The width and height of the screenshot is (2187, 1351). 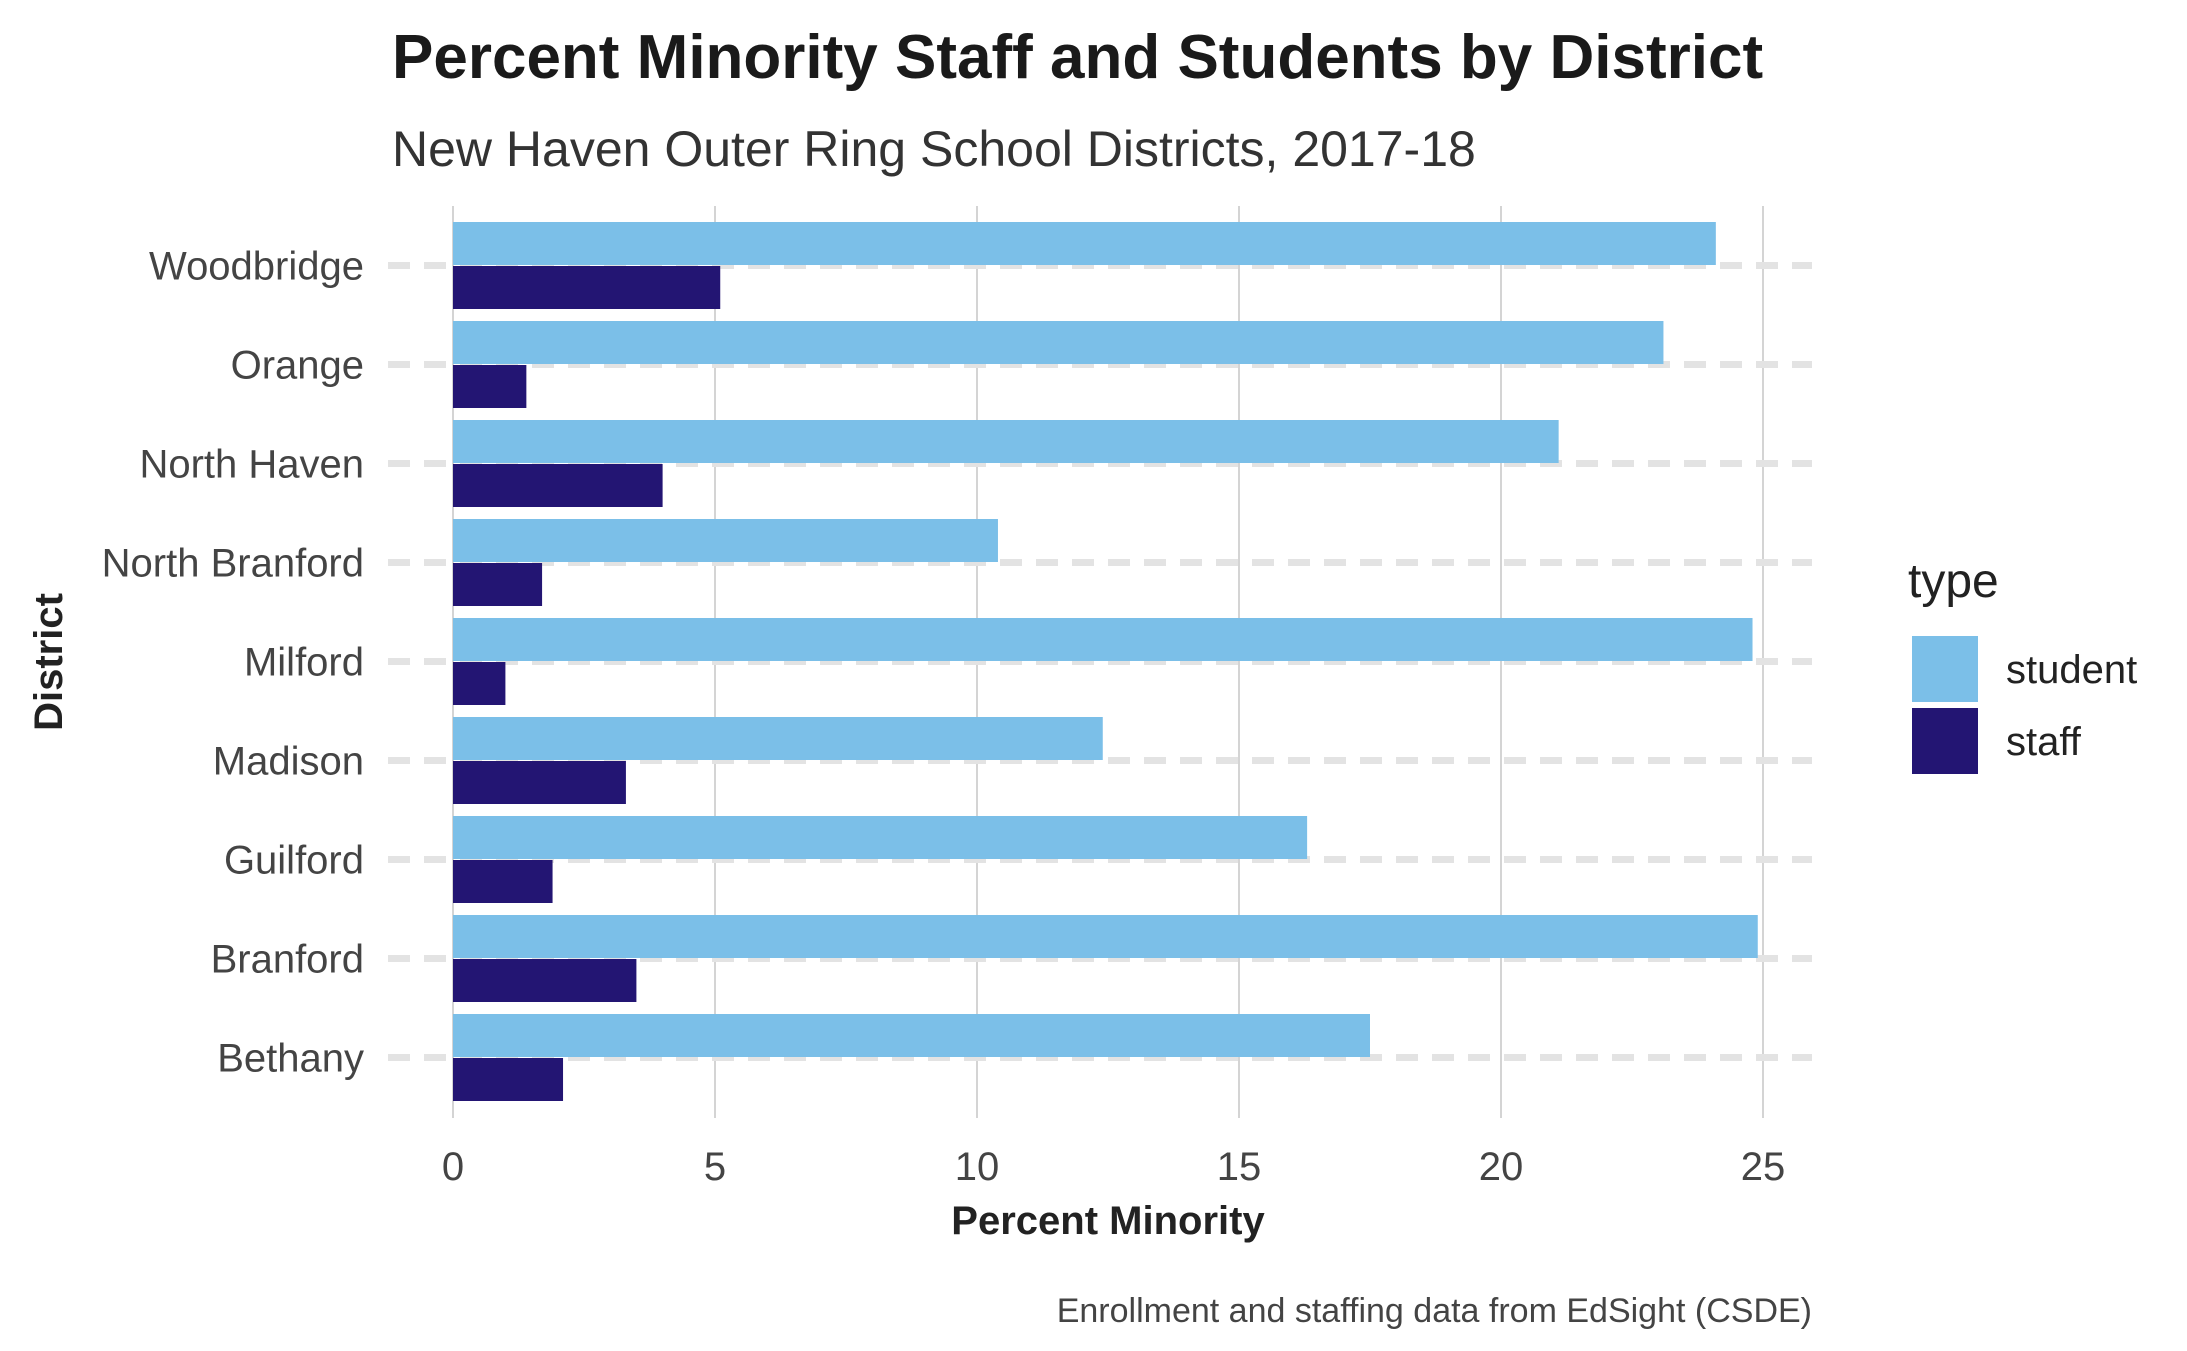 What do you see at coordinates (2071, 670) in the screenshot?
I see `legend-label-student: student` at bounding box center [2071, 670].